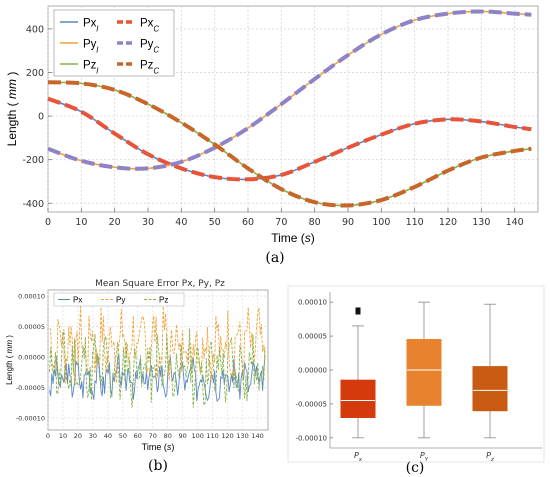 Image resolution: width=550 pixels, height=477 pixels. Describe the element at coordinates (41, 117) in the screenshot. I see `y-tick-label: 0` at that location.